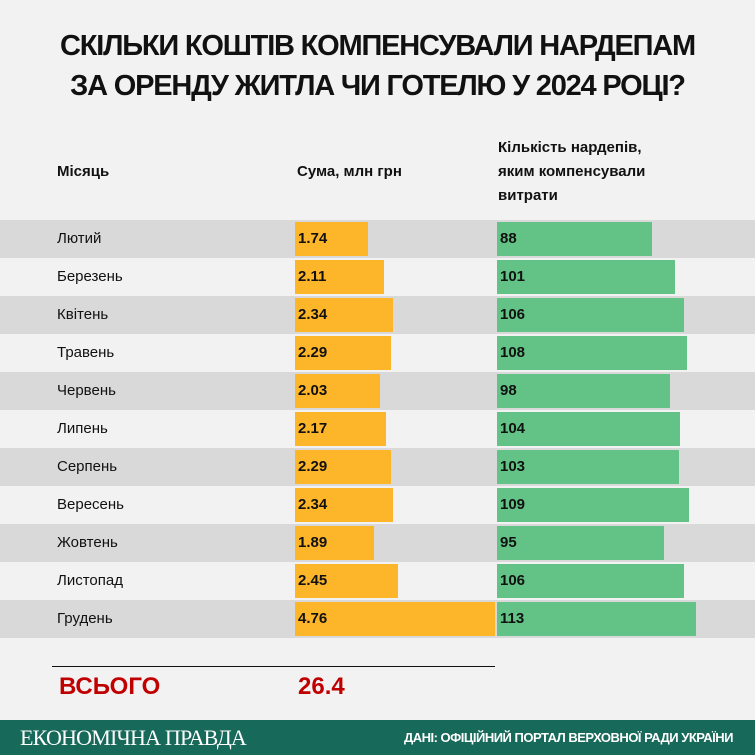  I want to click on sum-value: 2.11, so click(312, 276).